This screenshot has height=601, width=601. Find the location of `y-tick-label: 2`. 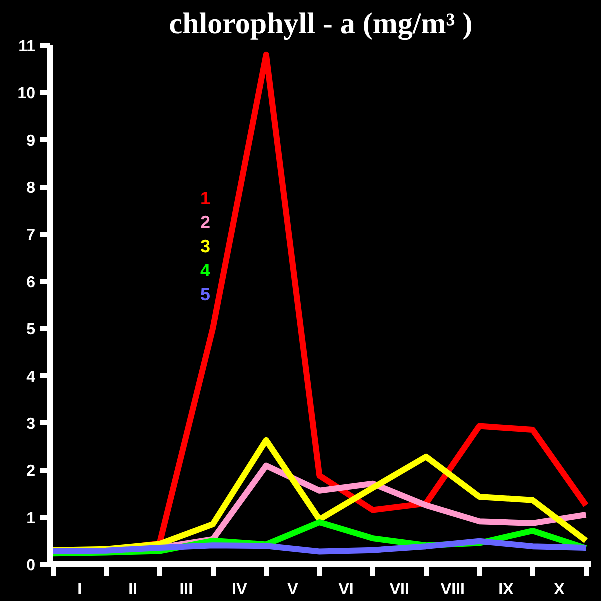

y-tick-label: 2 is located at coordinates (31, 471).